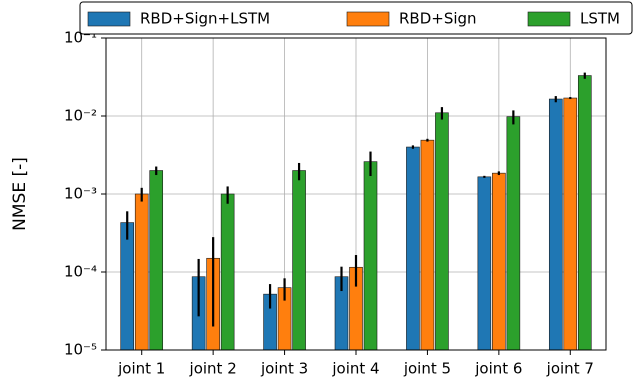 The height and width of the screenshot is (386, 636). Describe the element at coordinates (205, 19) in the screenshot. I see `legend-label: RBD+Sign+LSTM` at that location.